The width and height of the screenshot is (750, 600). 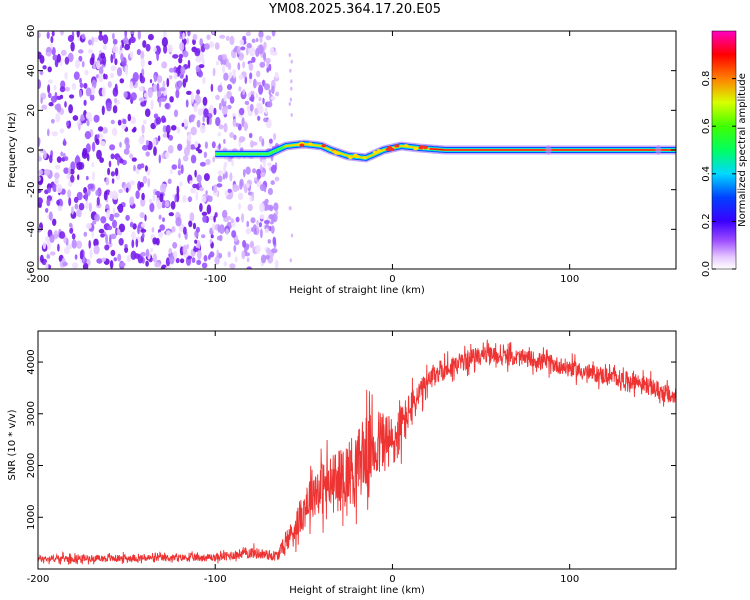 What do you see at coordinates (31, 361) in the screenshot?
I see `y-tick-label: 4000` at bounding box center [31, 361].